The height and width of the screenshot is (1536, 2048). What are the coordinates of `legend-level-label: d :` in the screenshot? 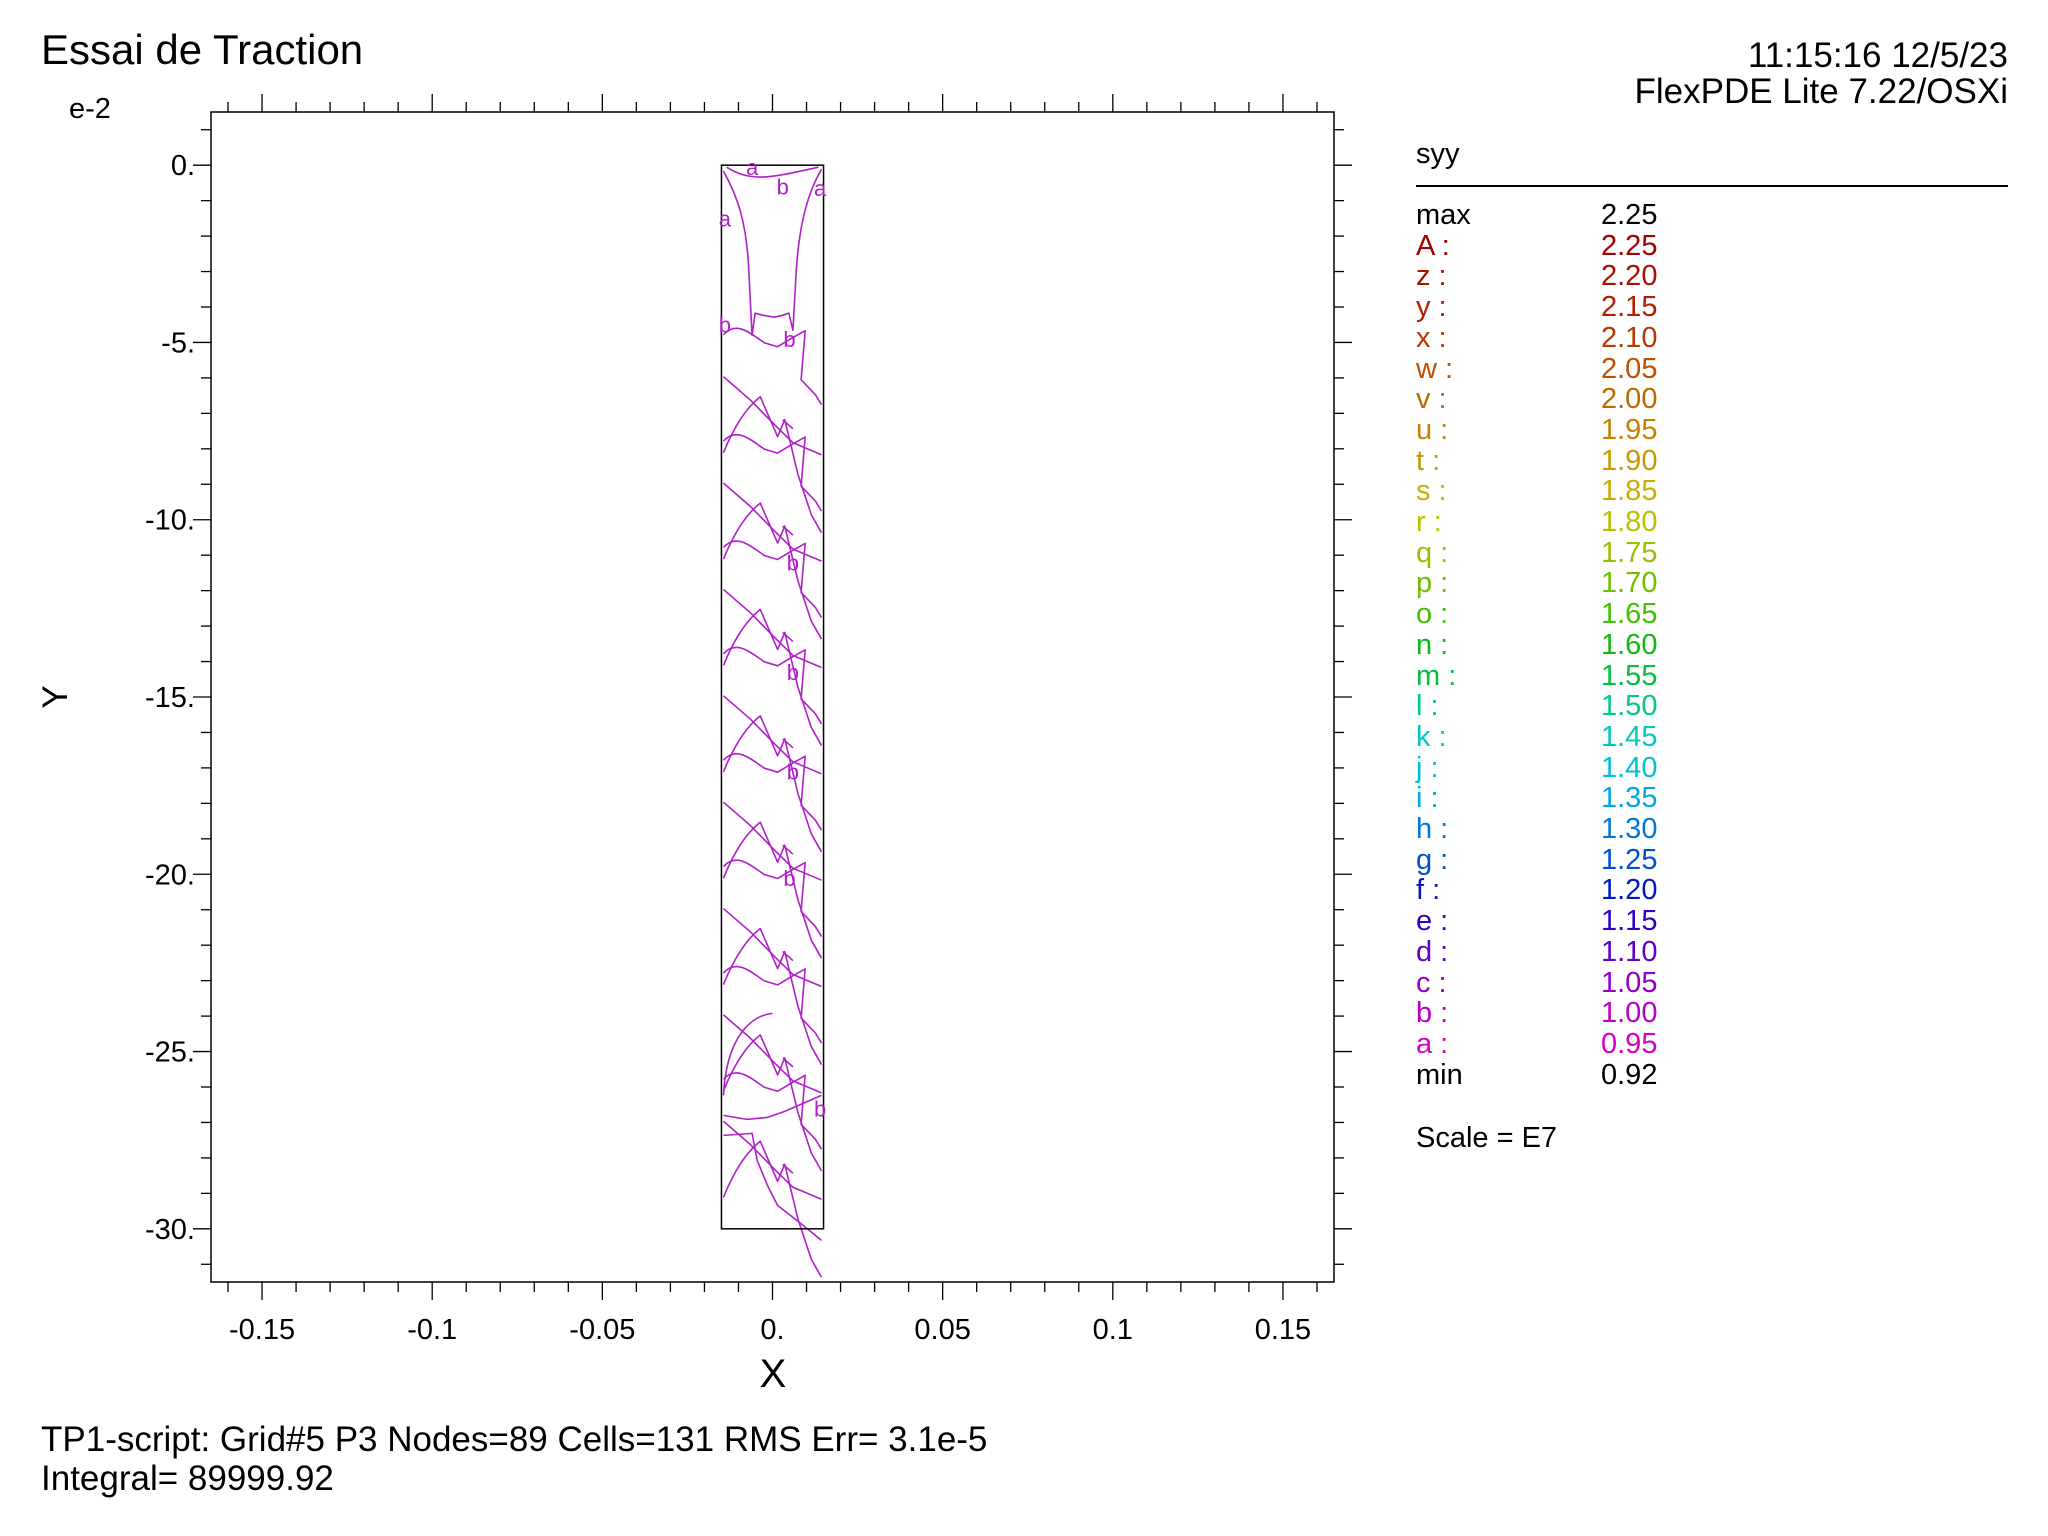 It's located at (1432, 951).